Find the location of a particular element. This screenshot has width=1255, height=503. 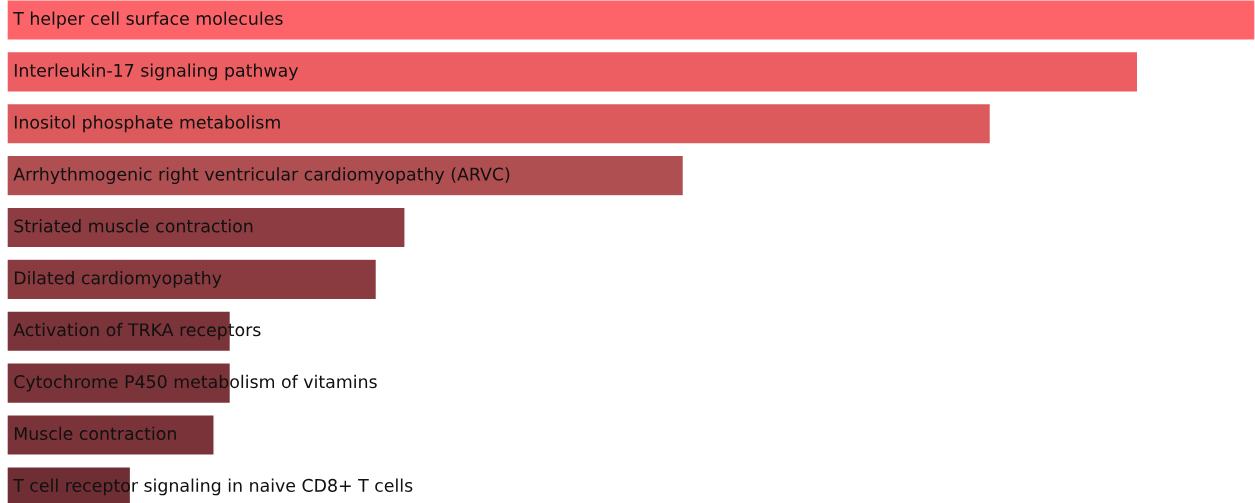

y-tick-label: T helper cell surface molecules is located at coordinates (148, 20).